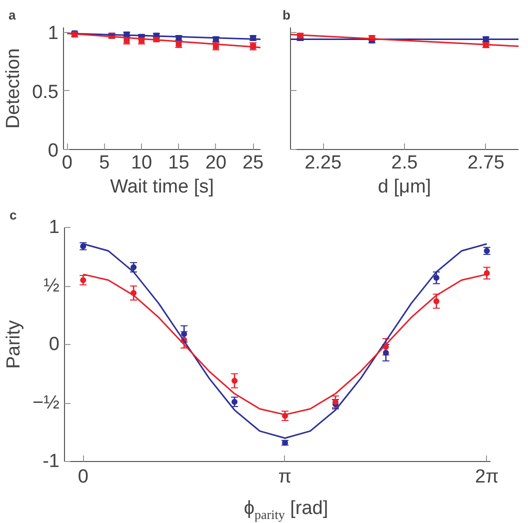  What do you see at coordinates (45, 92) in the screenshot?
I see `y-tick-label: 0.5` at bounding box center [45, 92].